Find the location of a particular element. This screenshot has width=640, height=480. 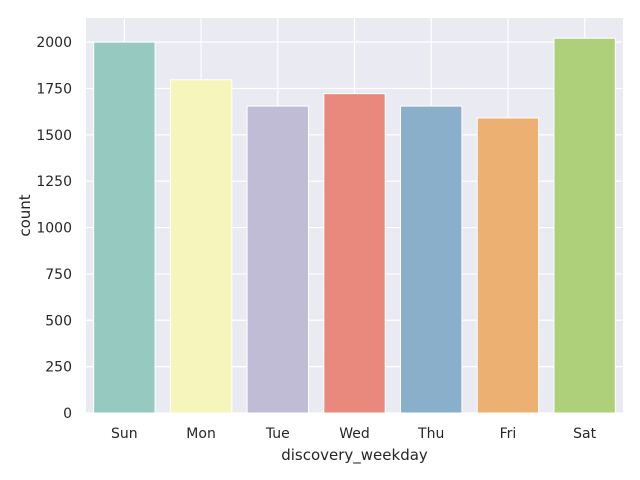

y-tick-label: 500 is located at coordinates (58, 321).